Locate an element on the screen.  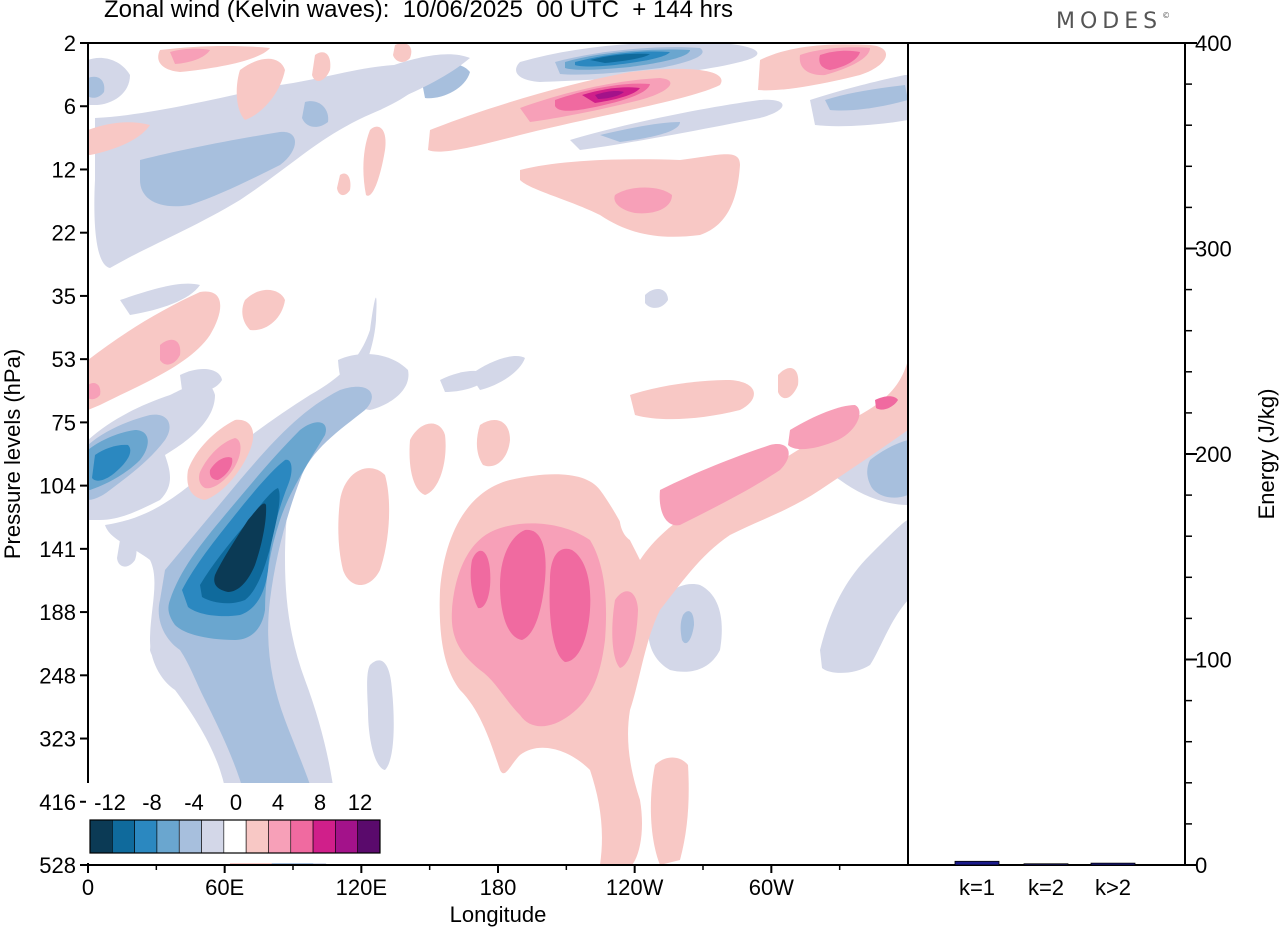
colorbar-frame is located at coordinates (235, 836).